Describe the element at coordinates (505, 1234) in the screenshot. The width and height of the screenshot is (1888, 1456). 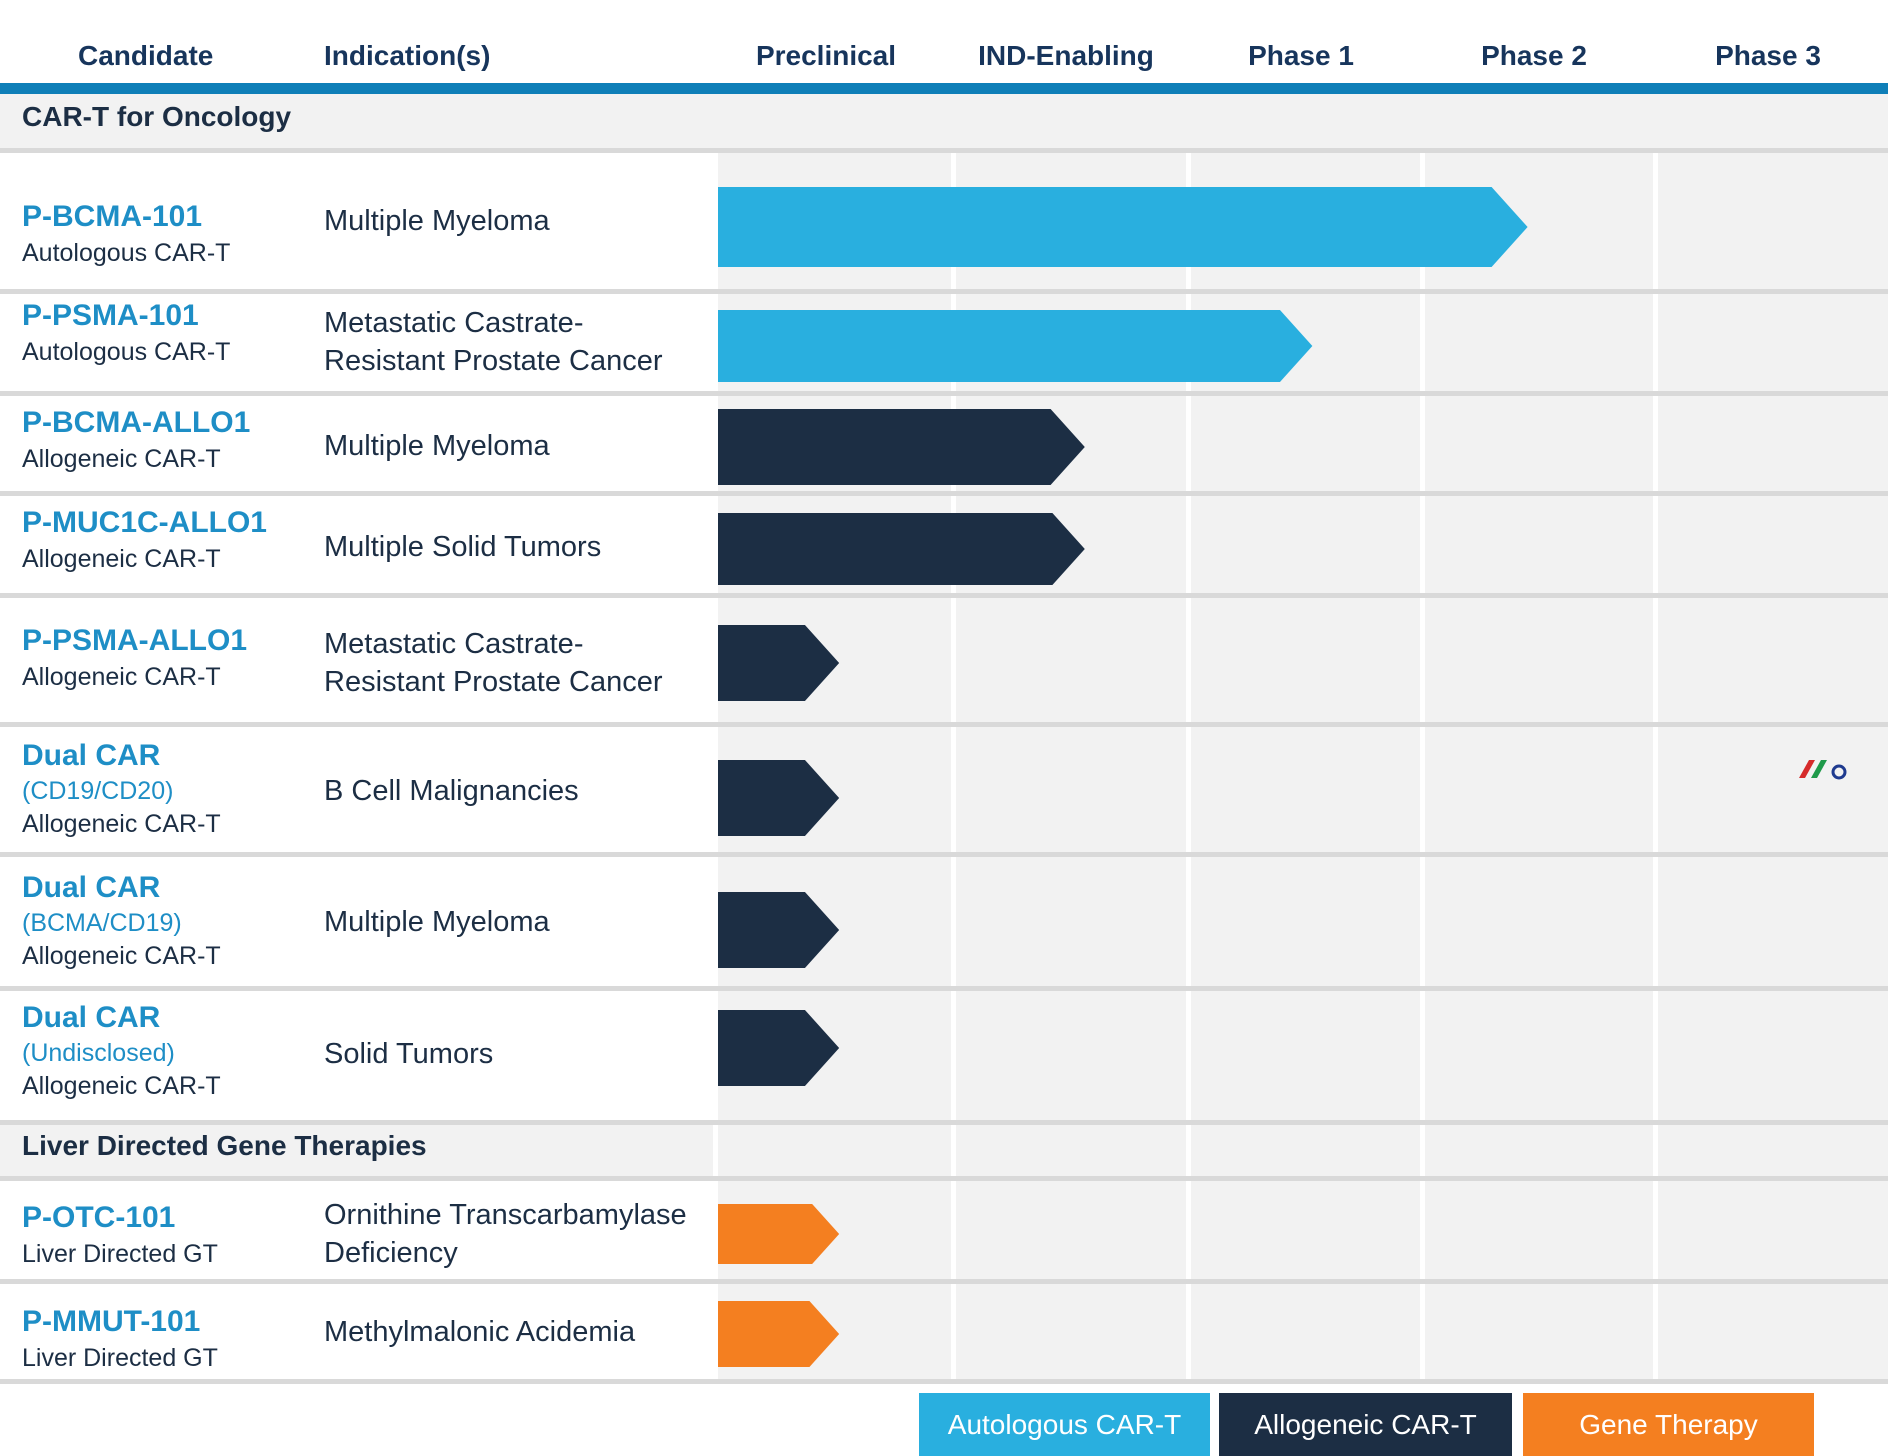
I see `indication-label: Ornithine Transcarbamylase Deficiency` at that location.